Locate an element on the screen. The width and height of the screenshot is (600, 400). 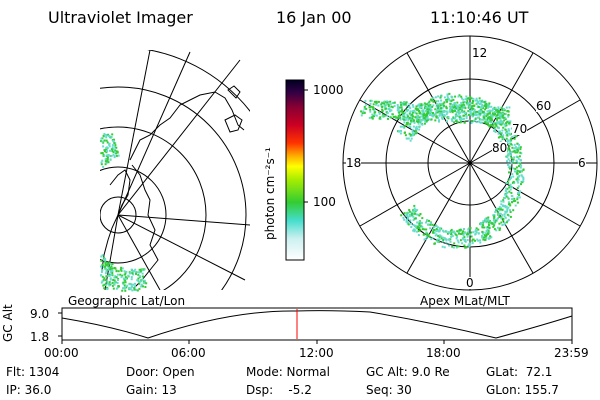
mlt-0-label: 0 is located at coordinates (470, 283).